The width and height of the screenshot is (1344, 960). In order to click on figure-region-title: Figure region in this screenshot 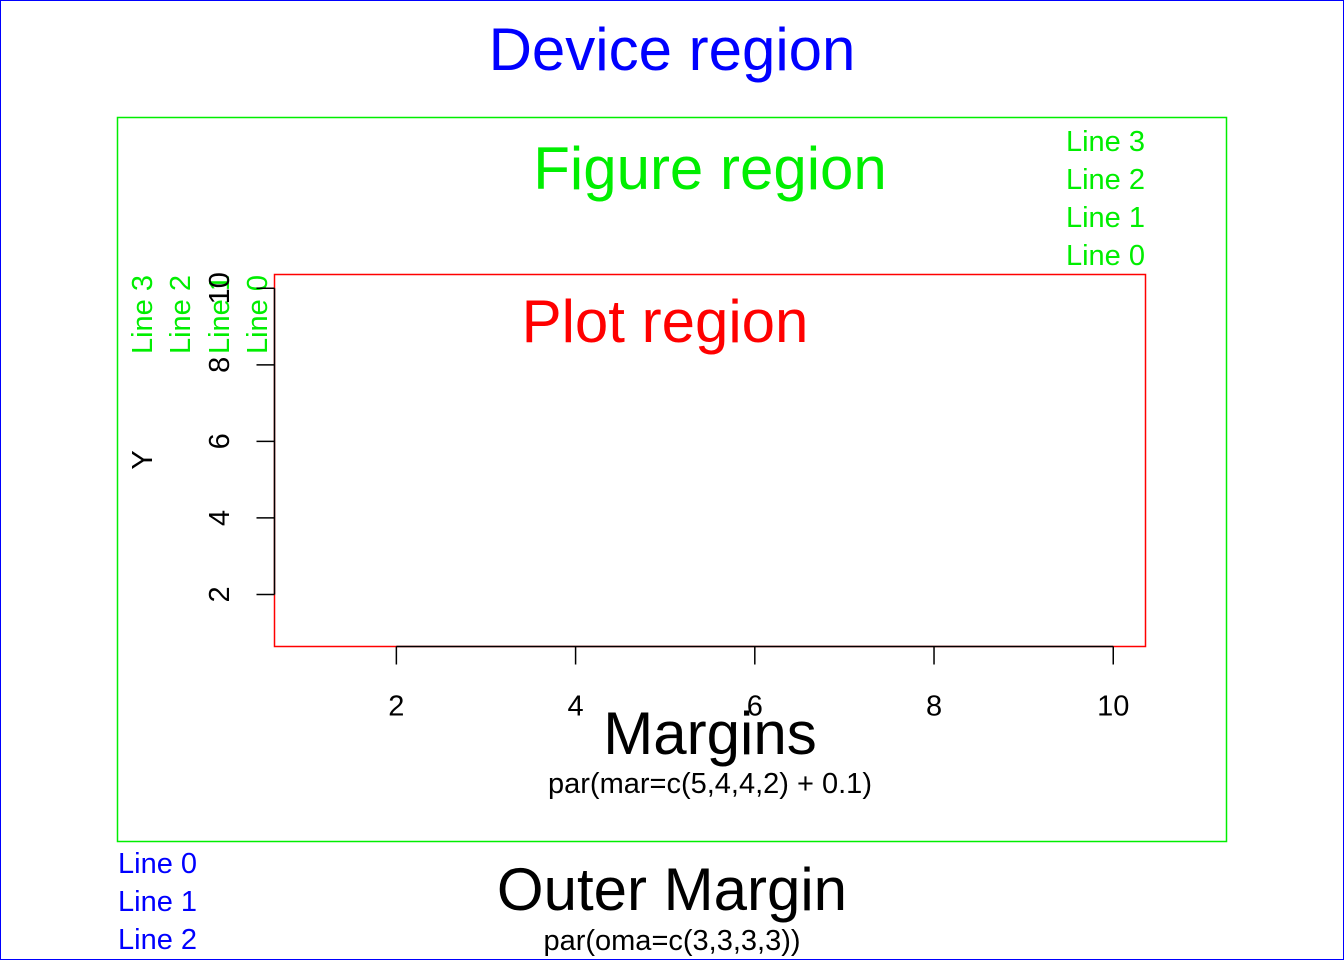, I will do `click(710, 168)`.